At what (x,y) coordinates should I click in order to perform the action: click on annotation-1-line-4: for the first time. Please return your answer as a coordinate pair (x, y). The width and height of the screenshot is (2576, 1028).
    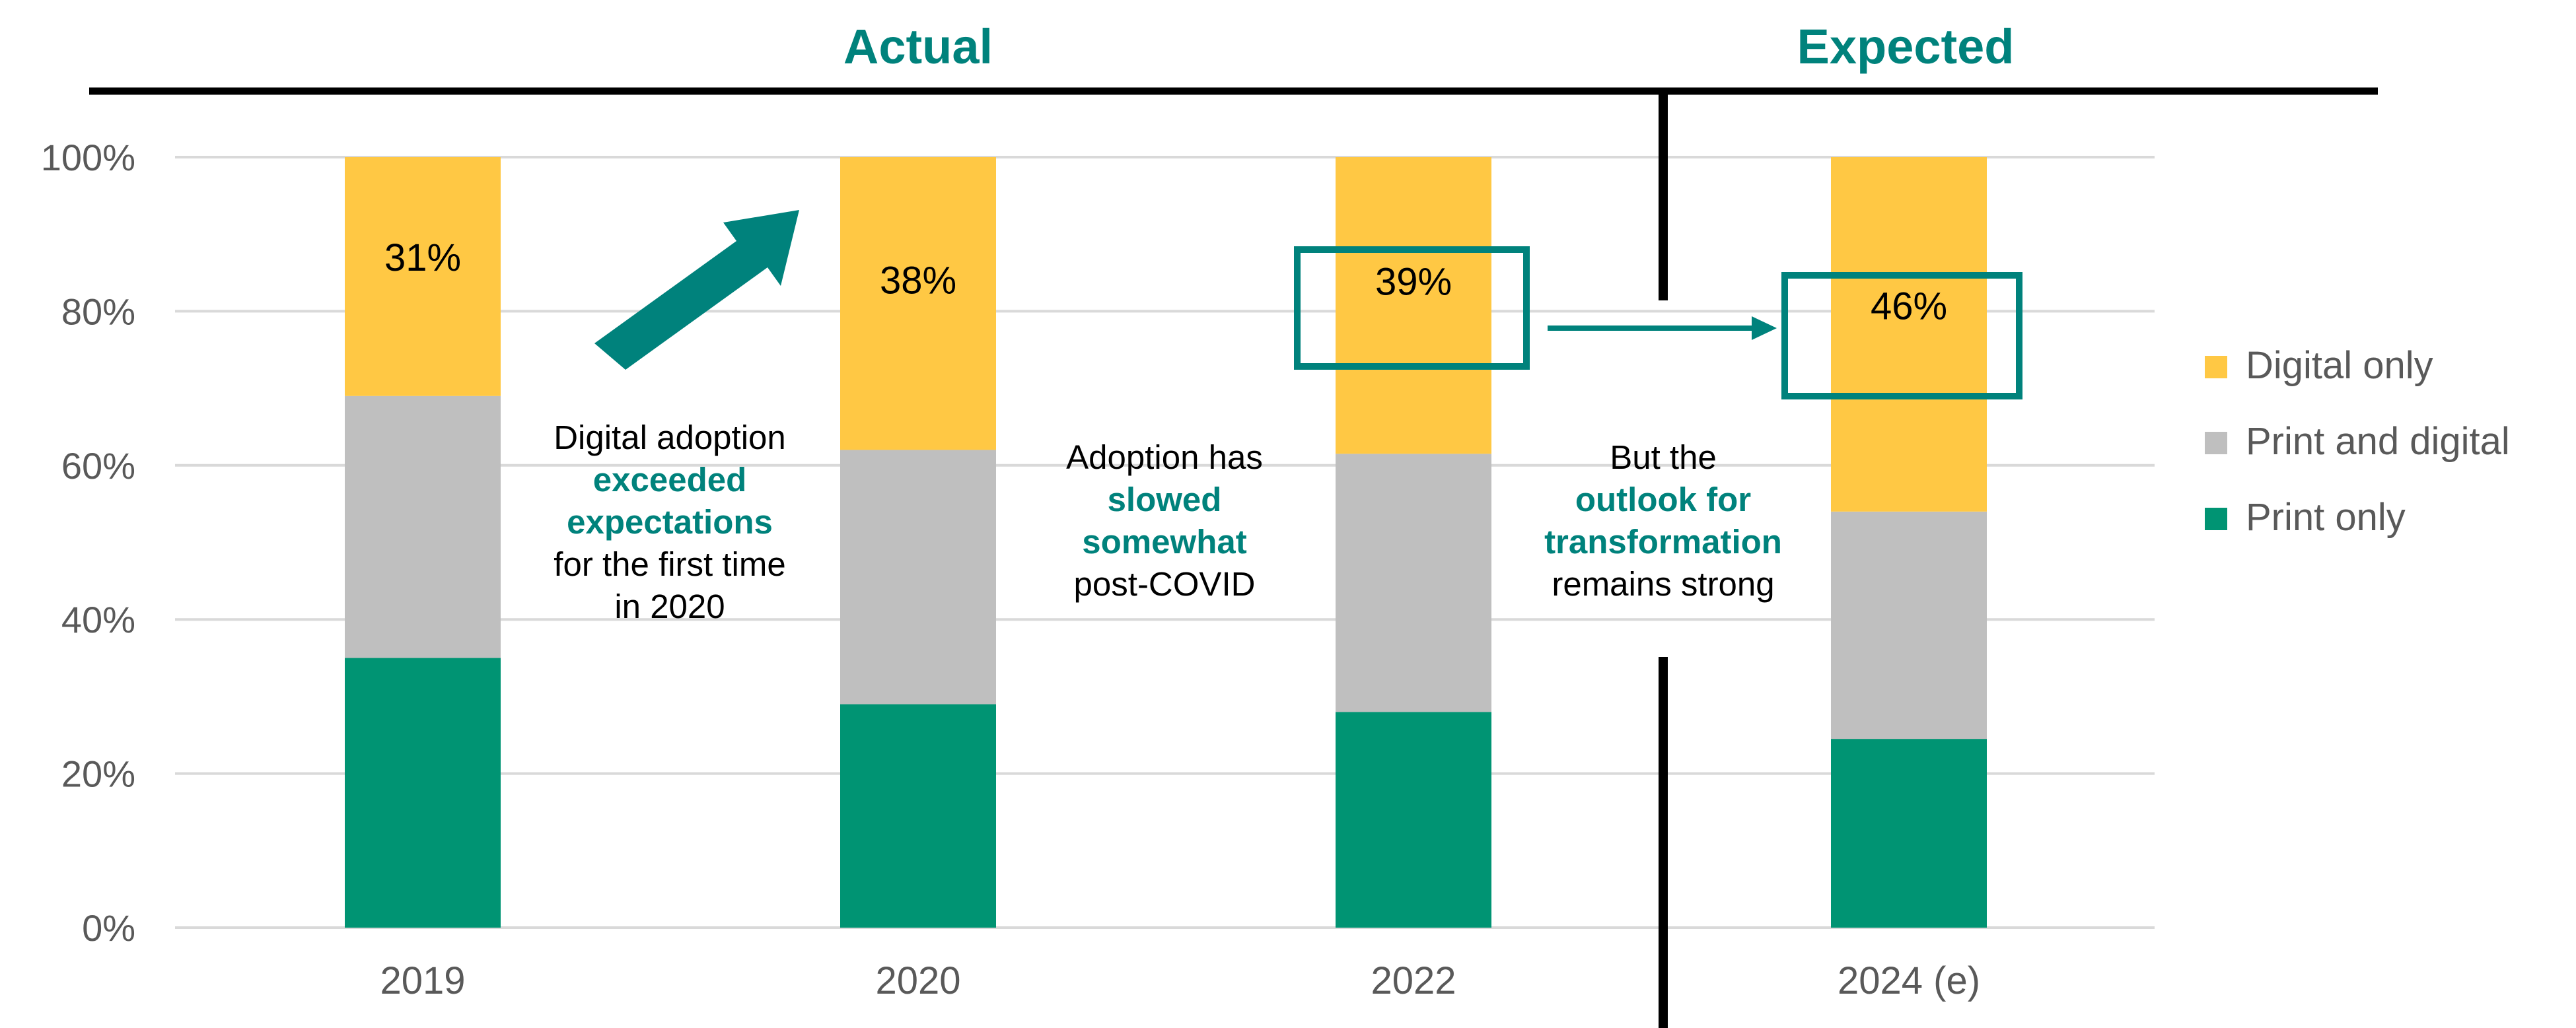
    Looking at the image, I should click on (670, 564).